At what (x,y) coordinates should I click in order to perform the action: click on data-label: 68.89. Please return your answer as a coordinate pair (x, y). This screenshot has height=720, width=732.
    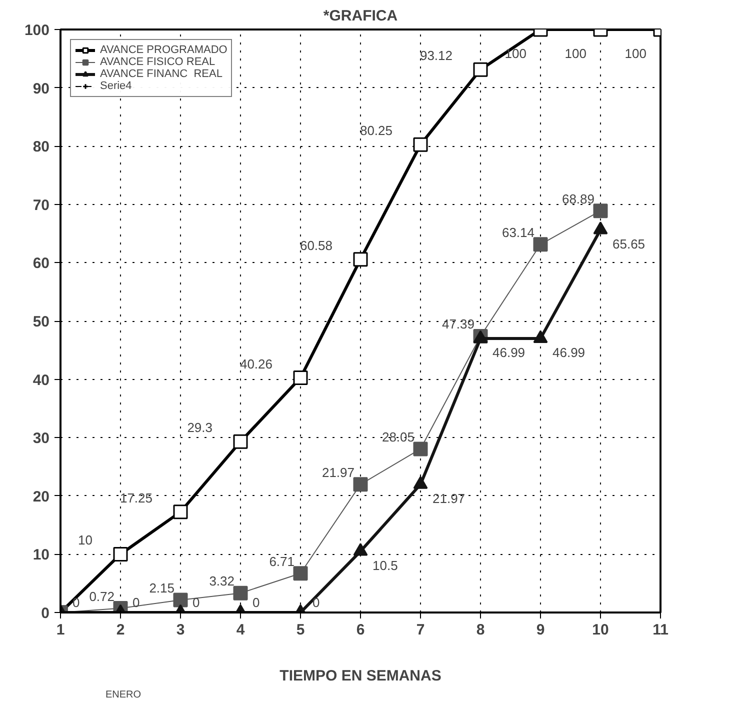
    Looking at the image, I should click on (578, 198).